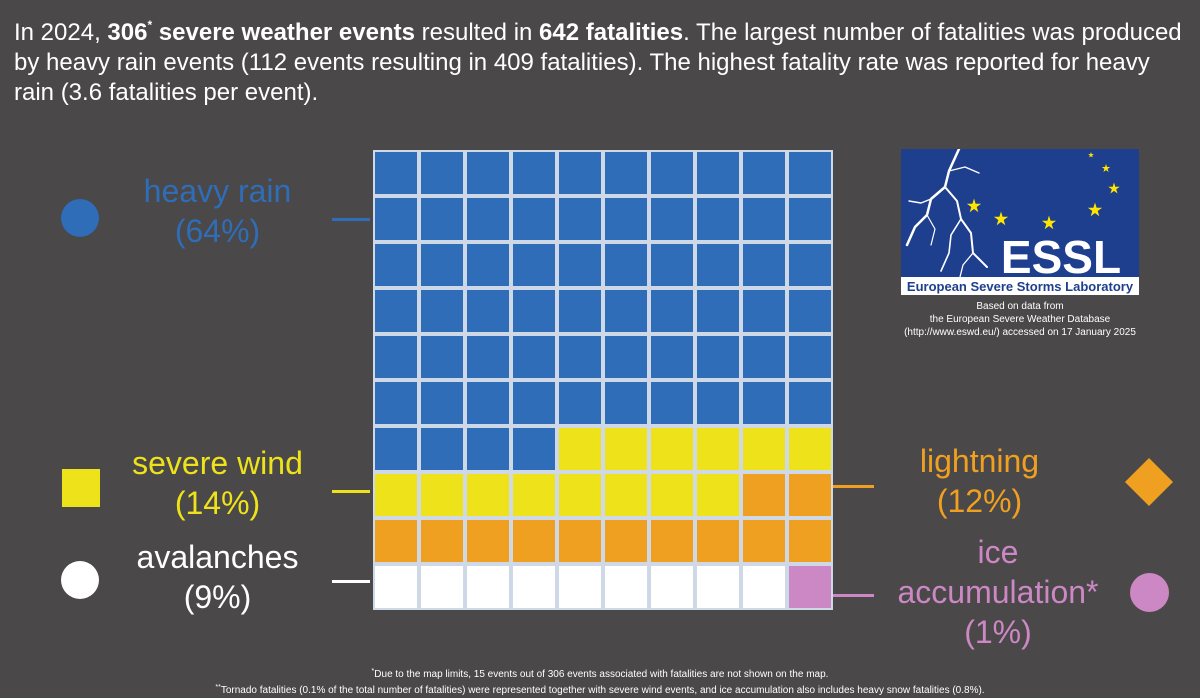 This screenshot has height=698, width=1200. I want to click on legend-severe-wind-name: severe wind, so click(217, 463).